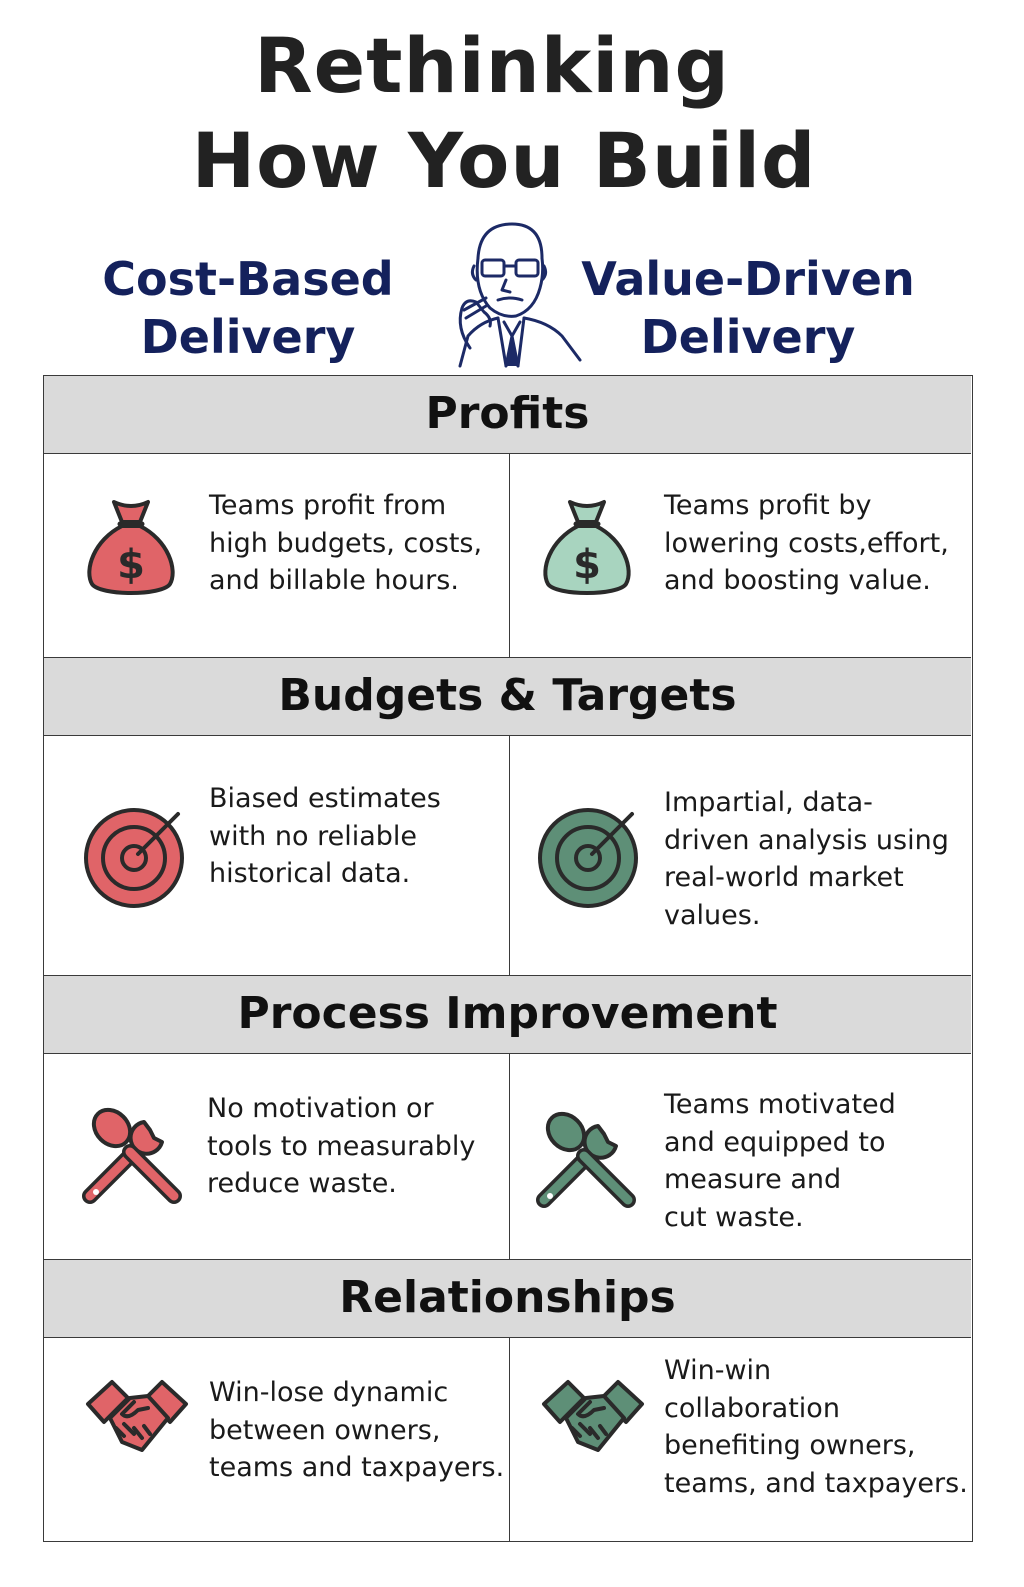 The height and width of the screenshot is (1587, 1024). I want to click on page-title-line-2: How You Build, so click(504, 160).